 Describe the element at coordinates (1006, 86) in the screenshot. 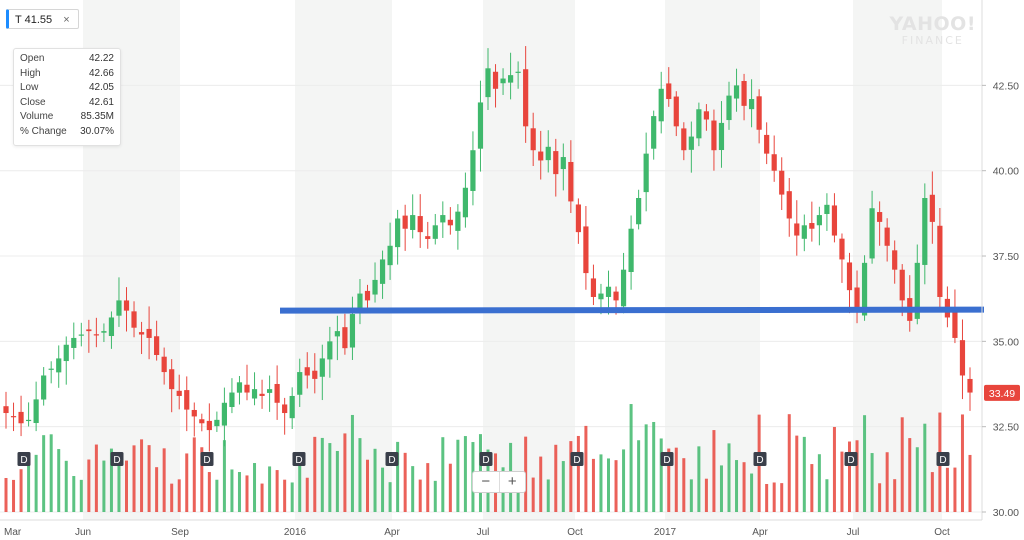

I see `y-tick-label: 42.50` at that location.